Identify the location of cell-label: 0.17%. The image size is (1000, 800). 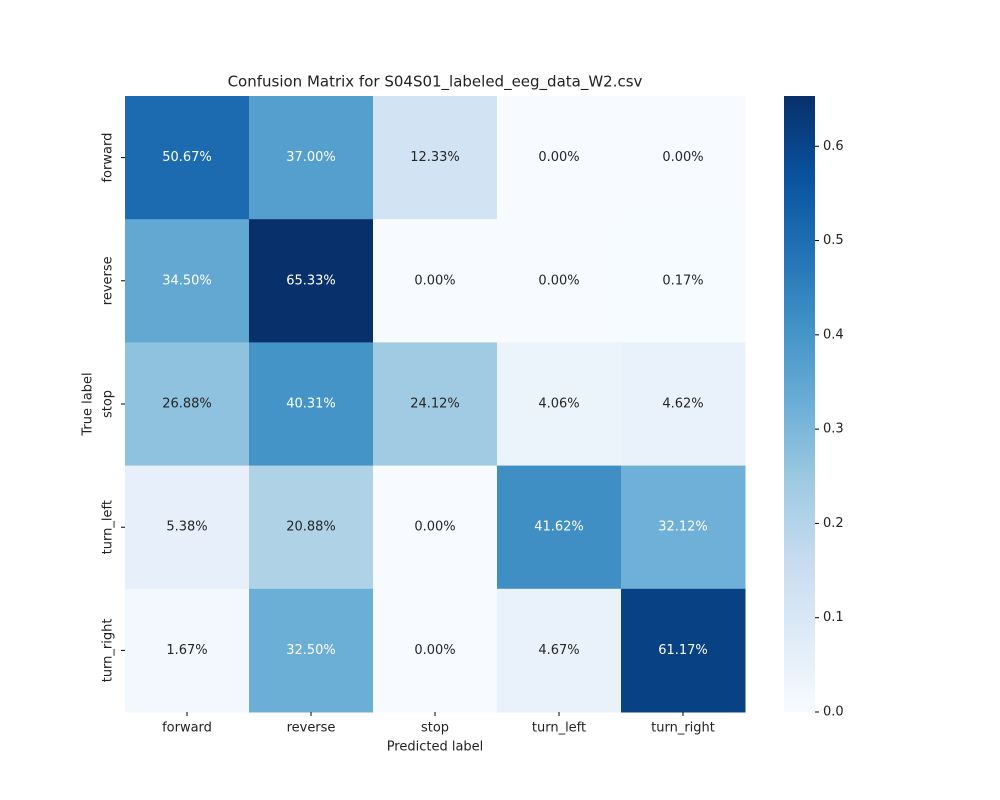
(682, 280).